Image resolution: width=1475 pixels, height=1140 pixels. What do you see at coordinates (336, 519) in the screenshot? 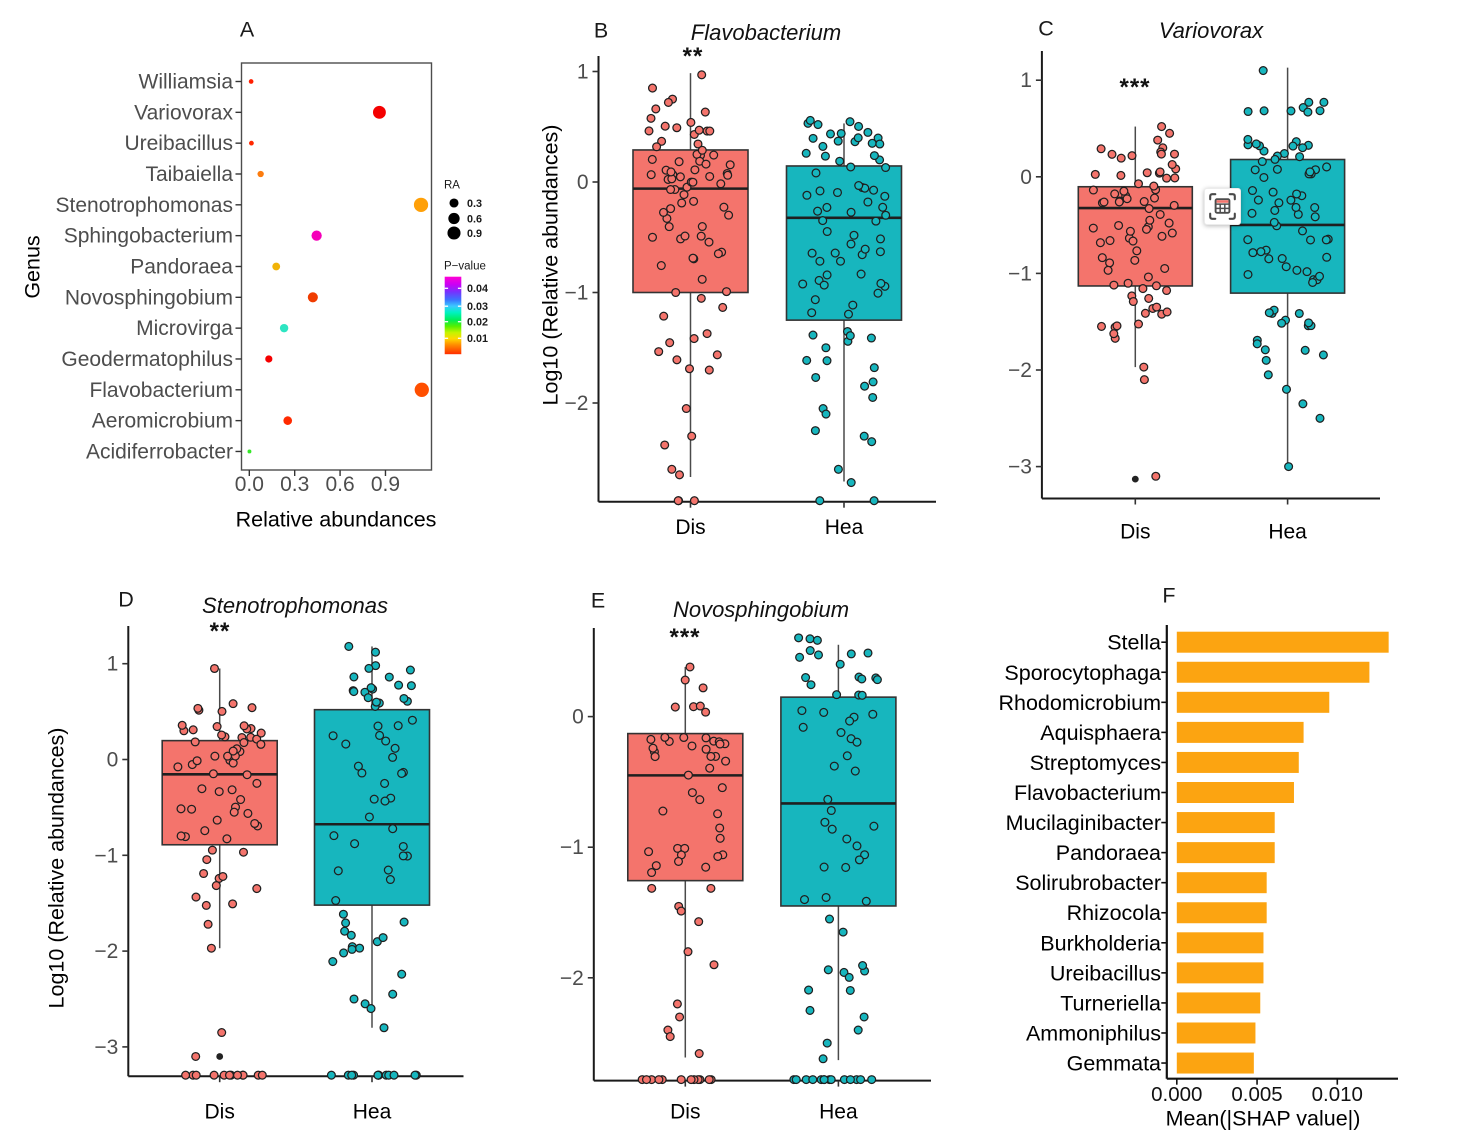
I see `axis-title-relative-abundances: Relative abundances` at bounding box center [336, 519].